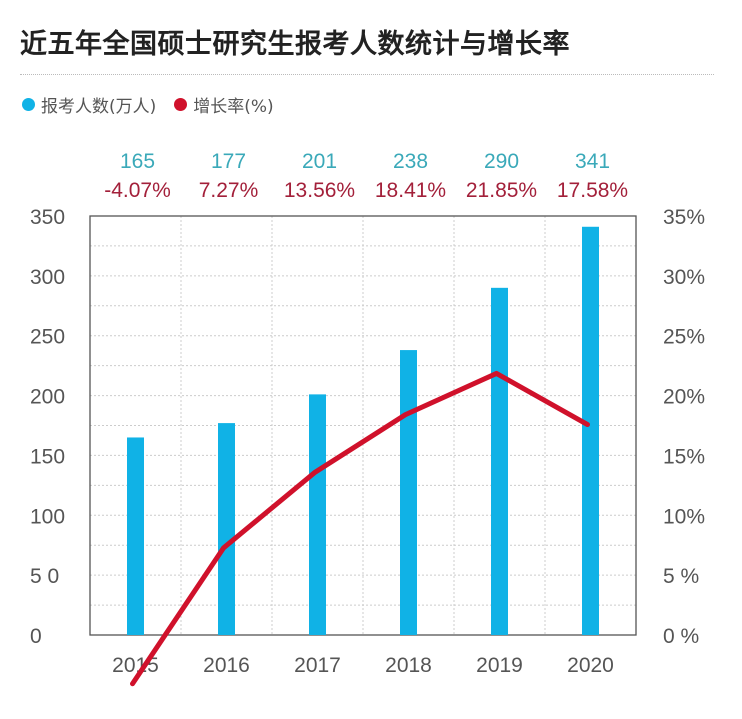 The height and width of the screenshot is (719, 742). What do you see at coordinates (47, 397) in the screenshot?
I see `left-tick-label: 200` at bounding box center [47, 397].